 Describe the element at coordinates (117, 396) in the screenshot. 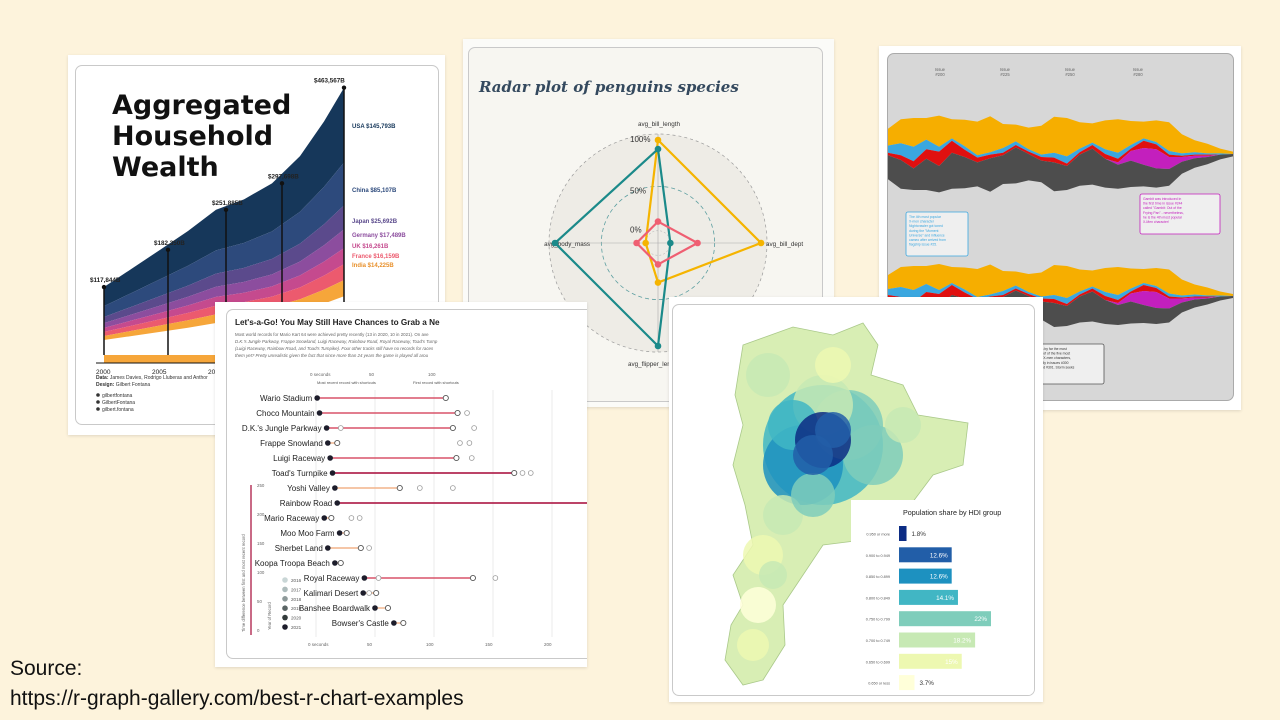

I see `wealth-credit-line: gilbertfontana` at that location.